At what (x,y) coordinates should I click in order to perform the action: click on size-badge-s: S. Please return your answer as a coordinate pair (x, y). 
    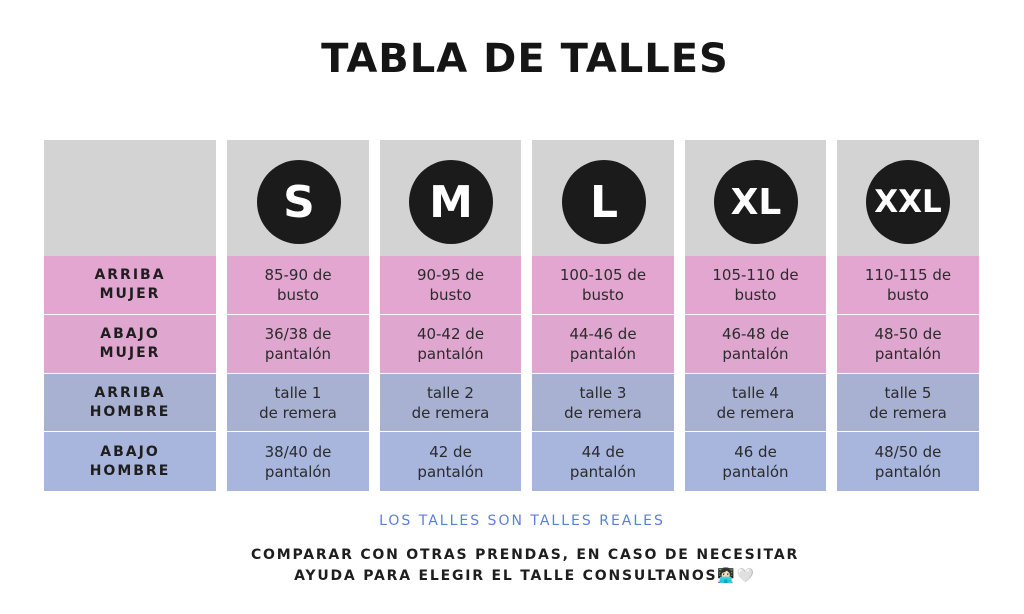
    Looking at the image, I should click on (299, 202).